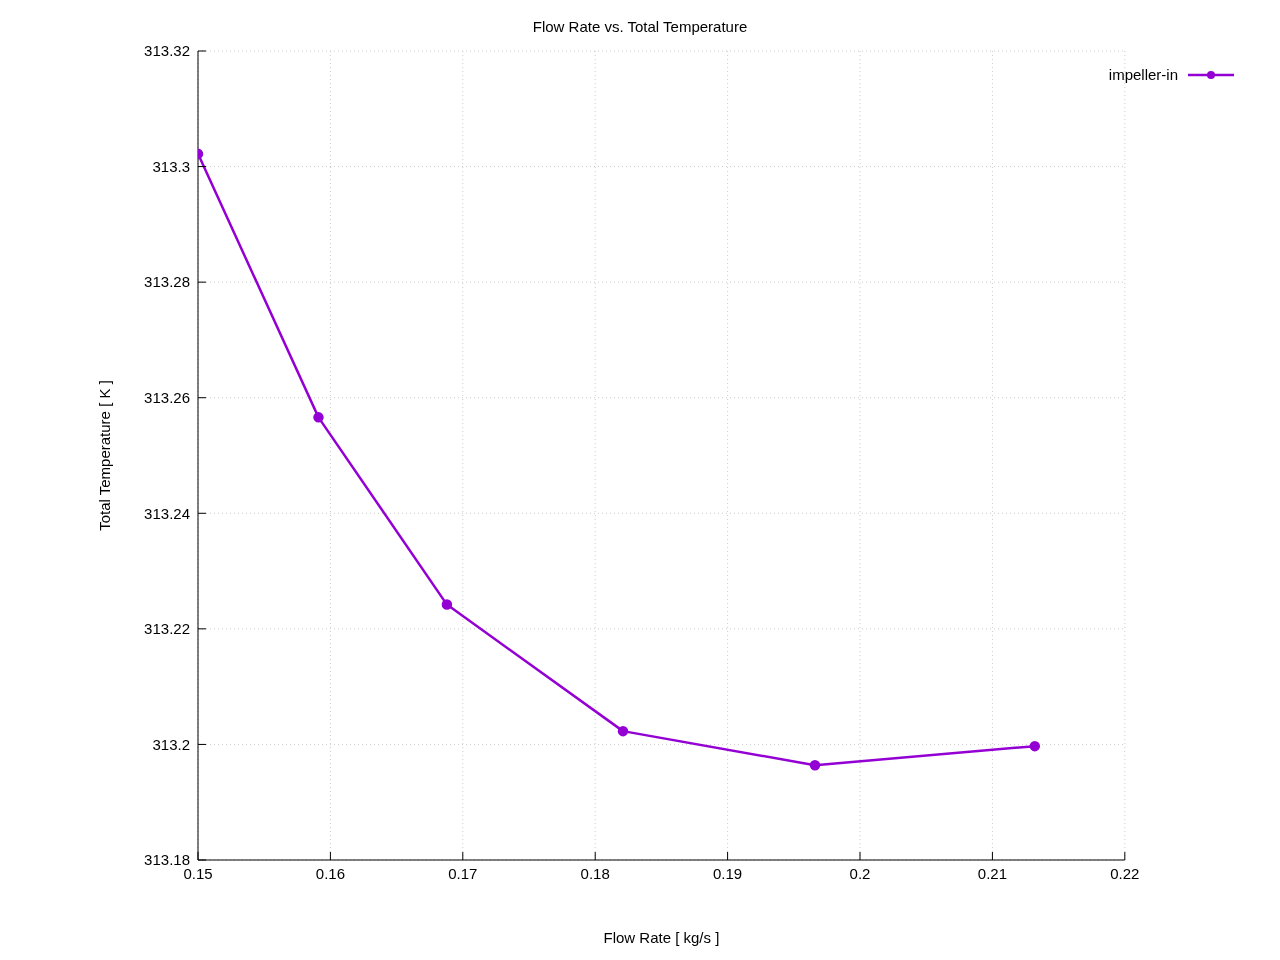  I want to click on y-tick-label: 313.32, so click(167, 51).